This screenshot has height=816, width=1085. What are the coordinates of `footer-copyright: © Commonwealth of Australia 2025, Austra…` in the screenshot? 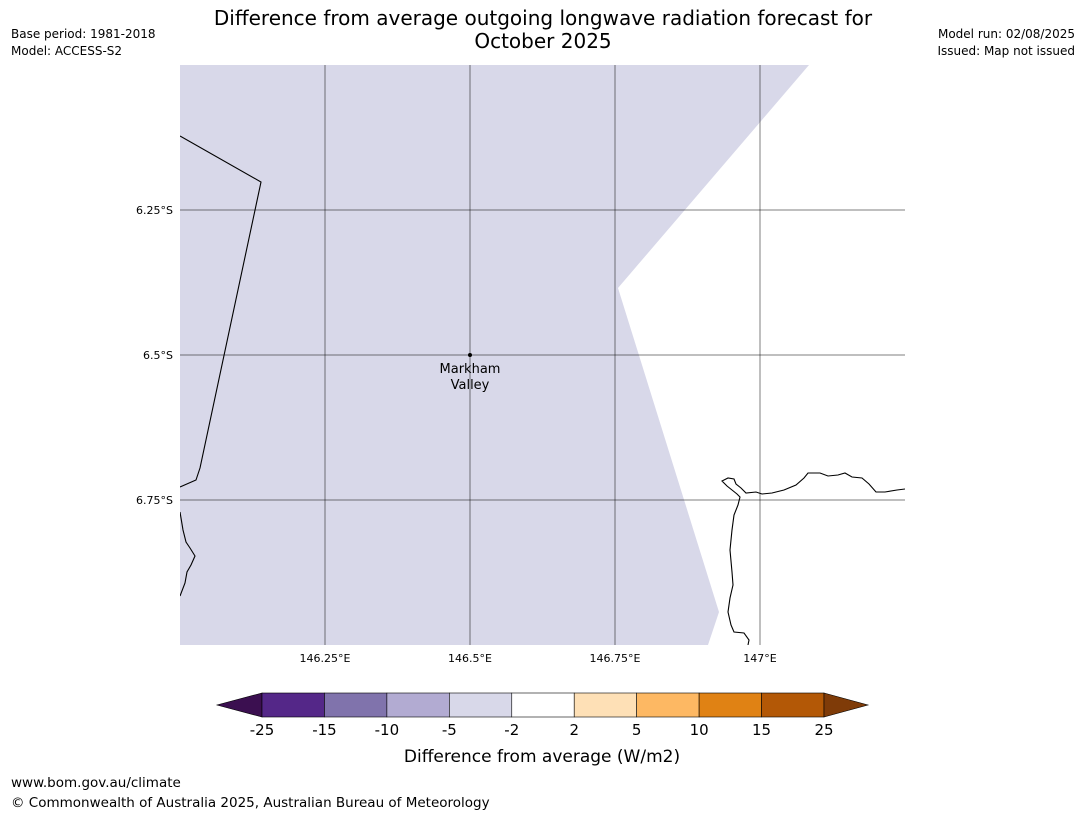 It's located at (250, 803).